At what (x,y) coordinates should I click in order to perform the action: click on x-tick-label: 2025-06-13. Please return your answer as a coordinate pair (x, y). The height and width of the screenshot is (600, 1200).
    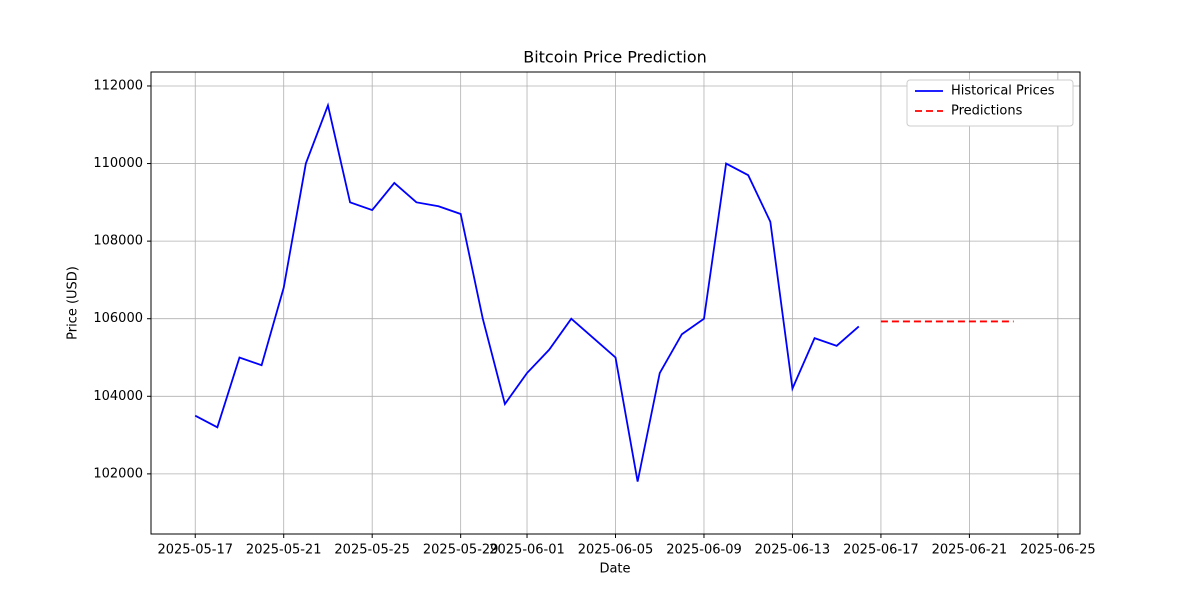
    Looking at the image, I should click on (793, 550).